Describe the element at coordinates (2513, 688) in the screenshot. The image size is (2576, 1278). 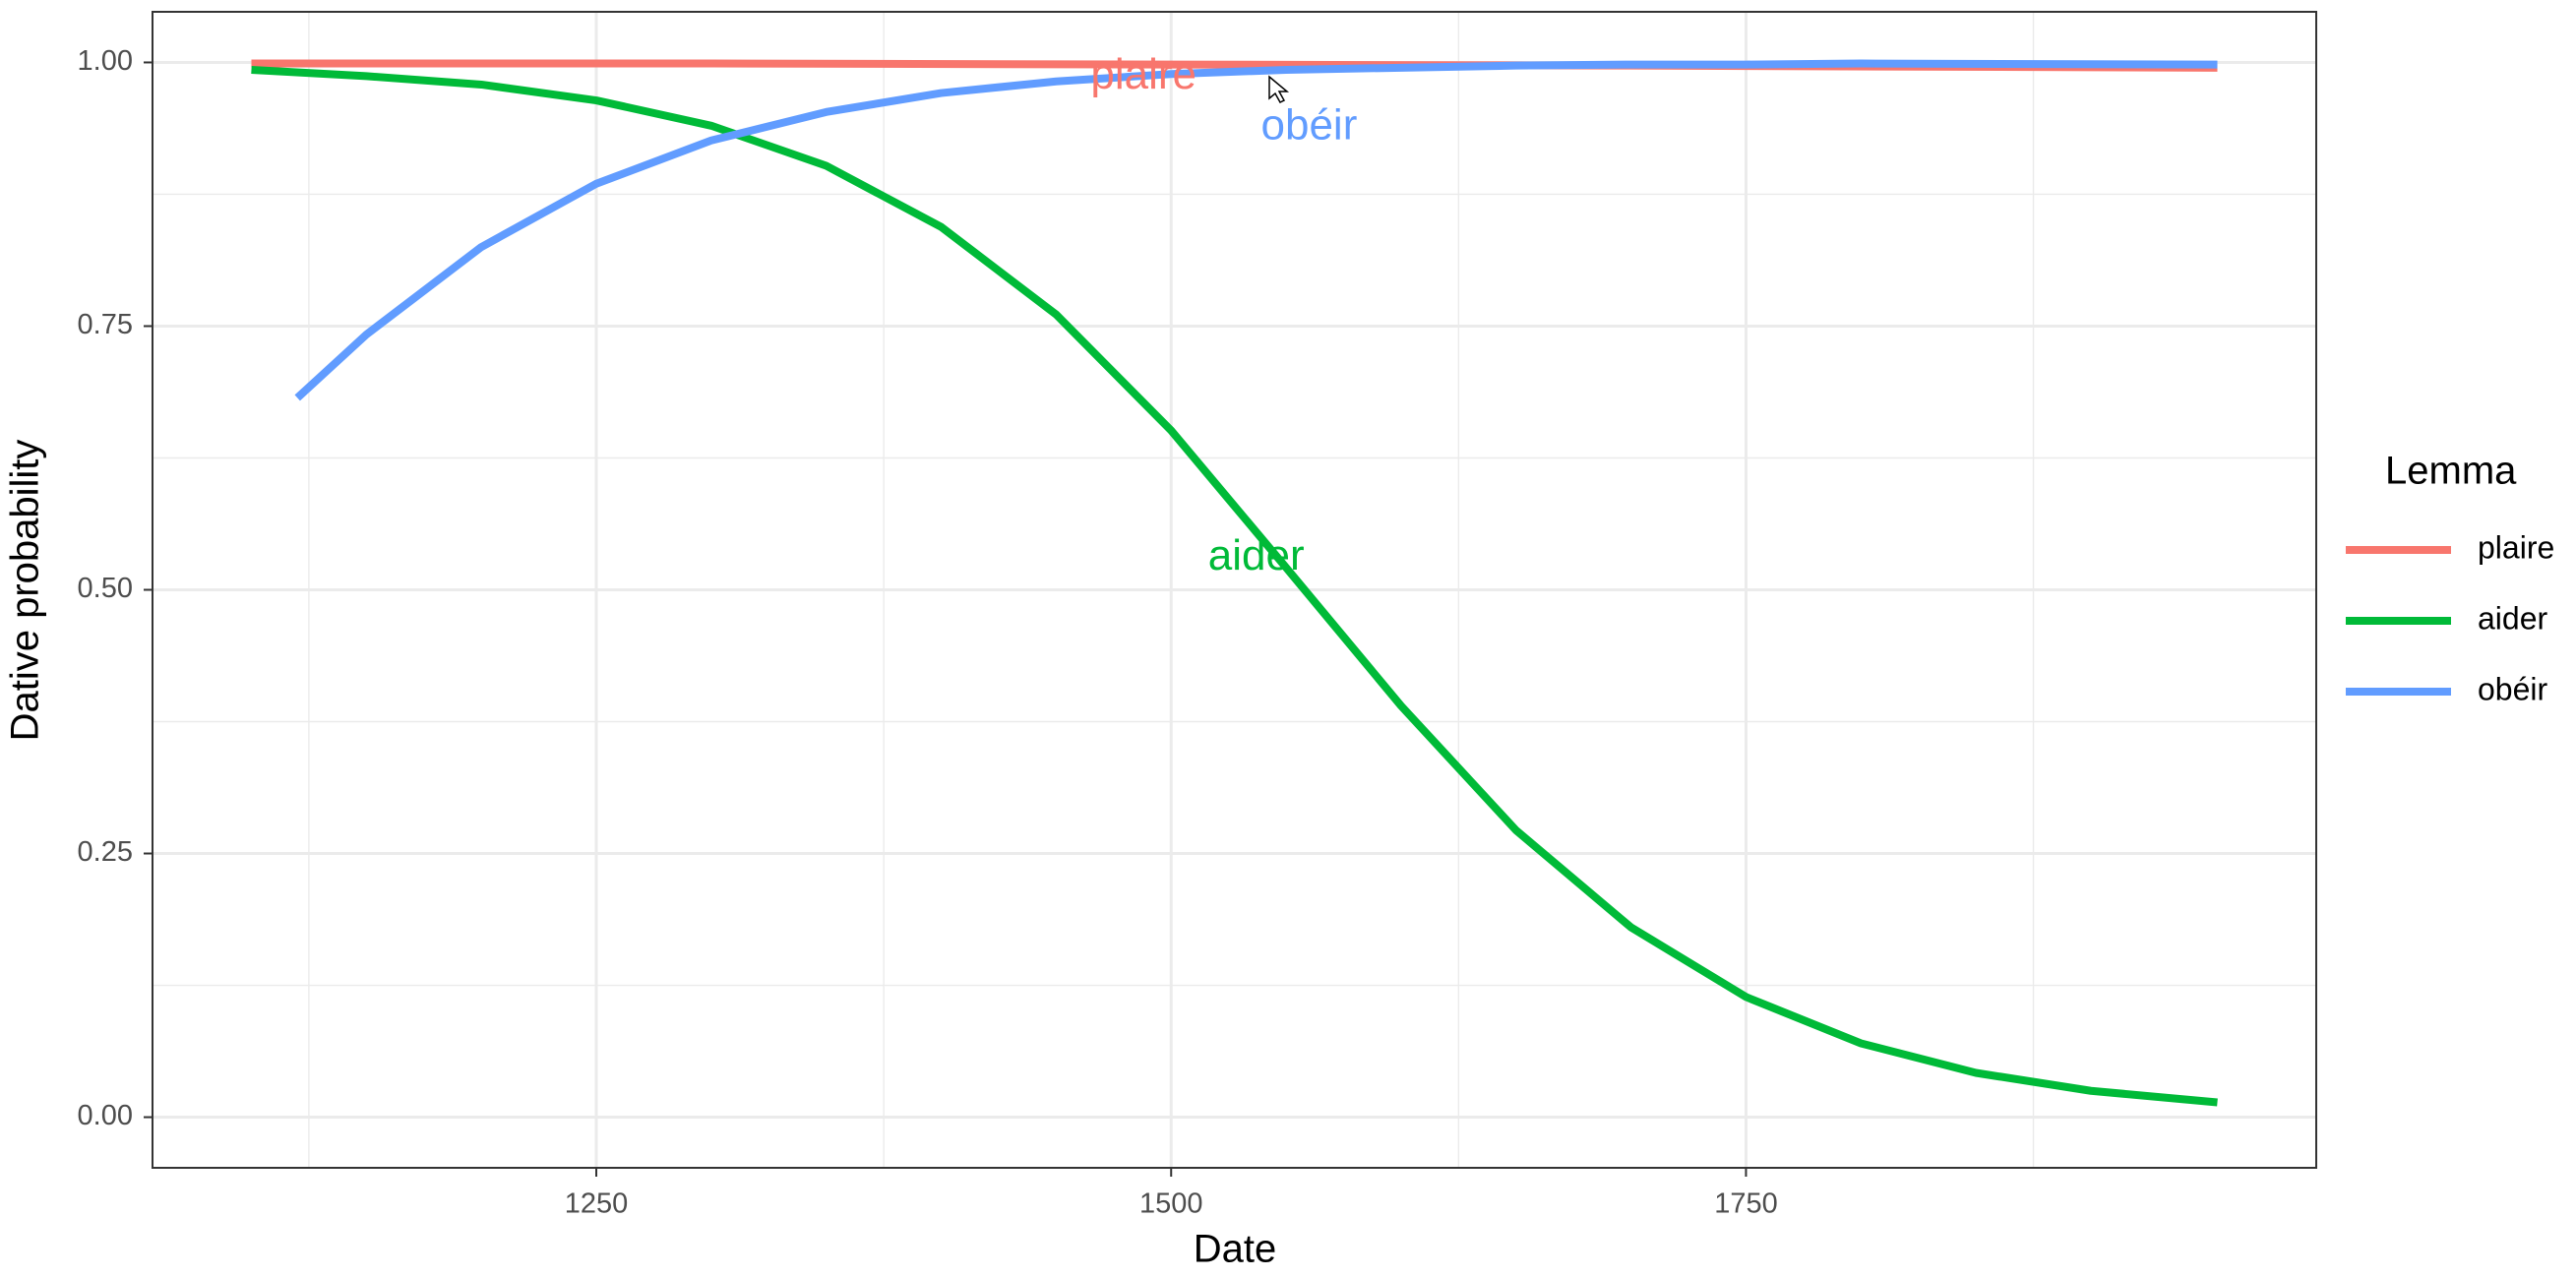
I see `legend-label: obéir` at that location.